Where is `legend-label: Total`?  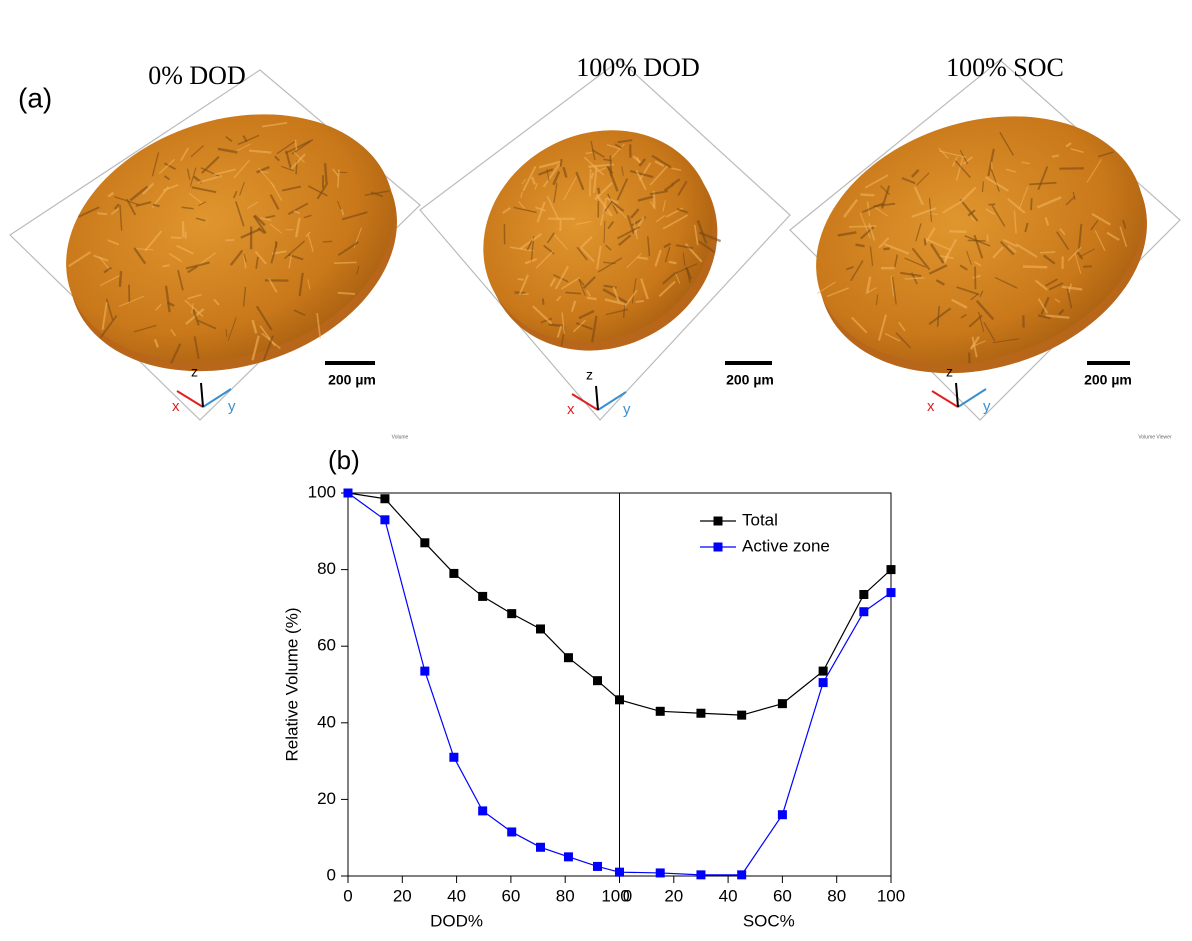 legend-label: Total is located at coordinates (760, 519).